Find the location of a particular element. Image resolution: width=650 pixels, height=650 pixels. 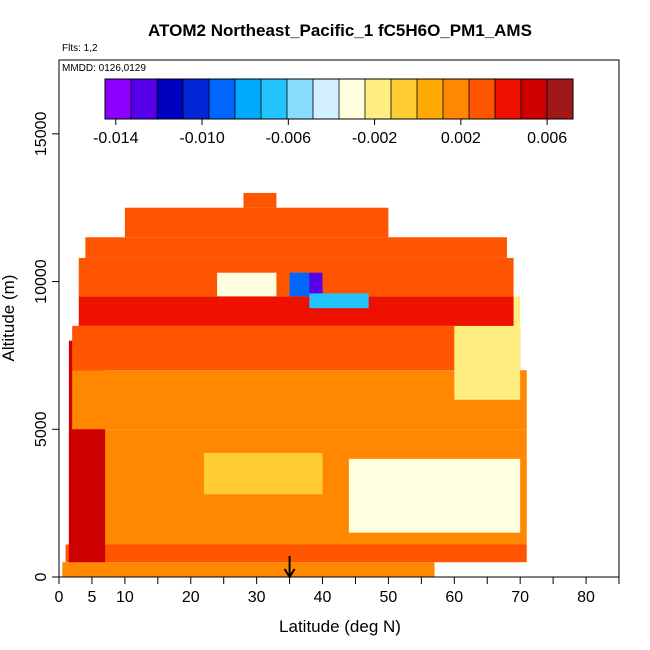

y-tick-label: 5000 is located at coordinates (41, 429).